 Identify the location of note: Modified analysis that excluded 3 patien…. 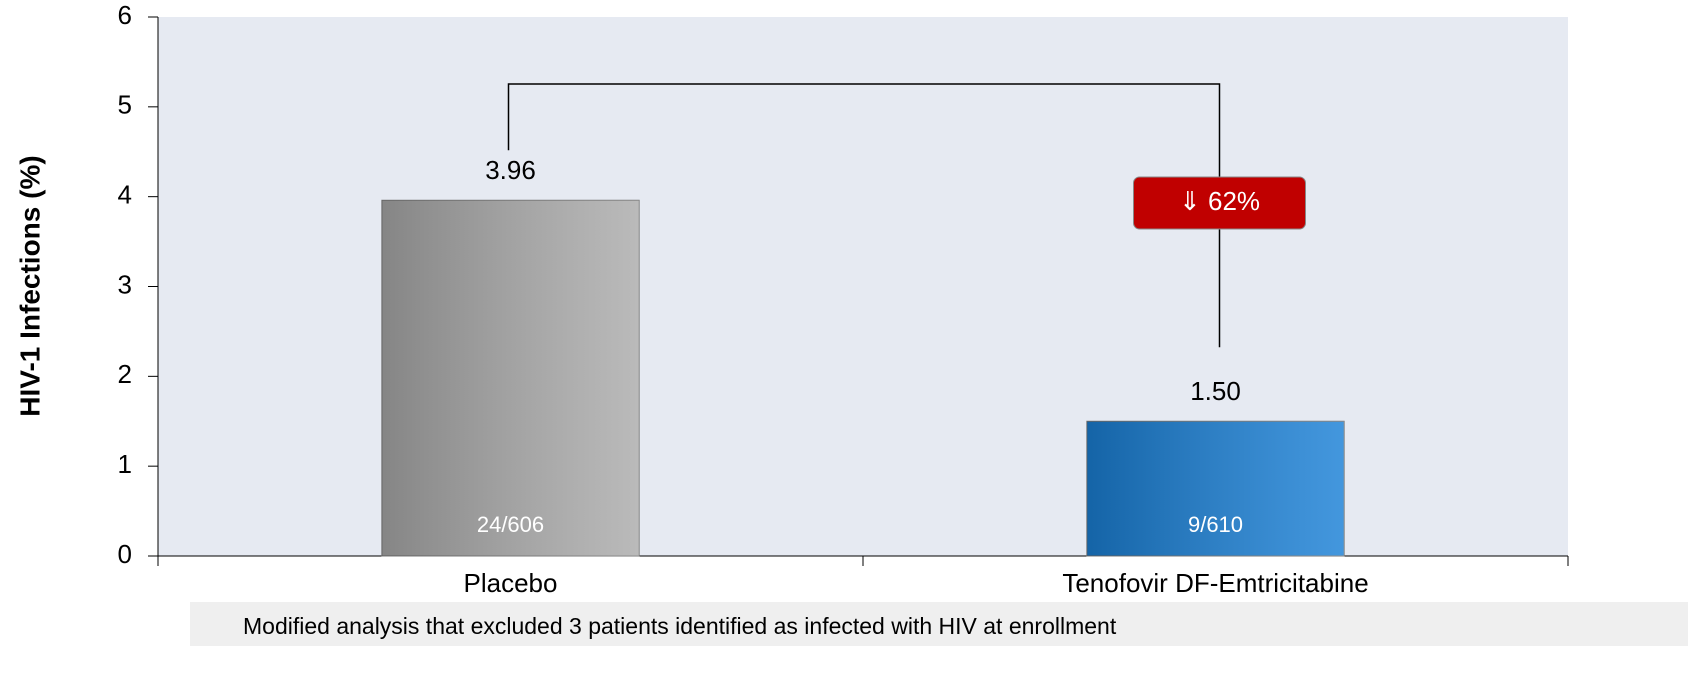
(680, 626).